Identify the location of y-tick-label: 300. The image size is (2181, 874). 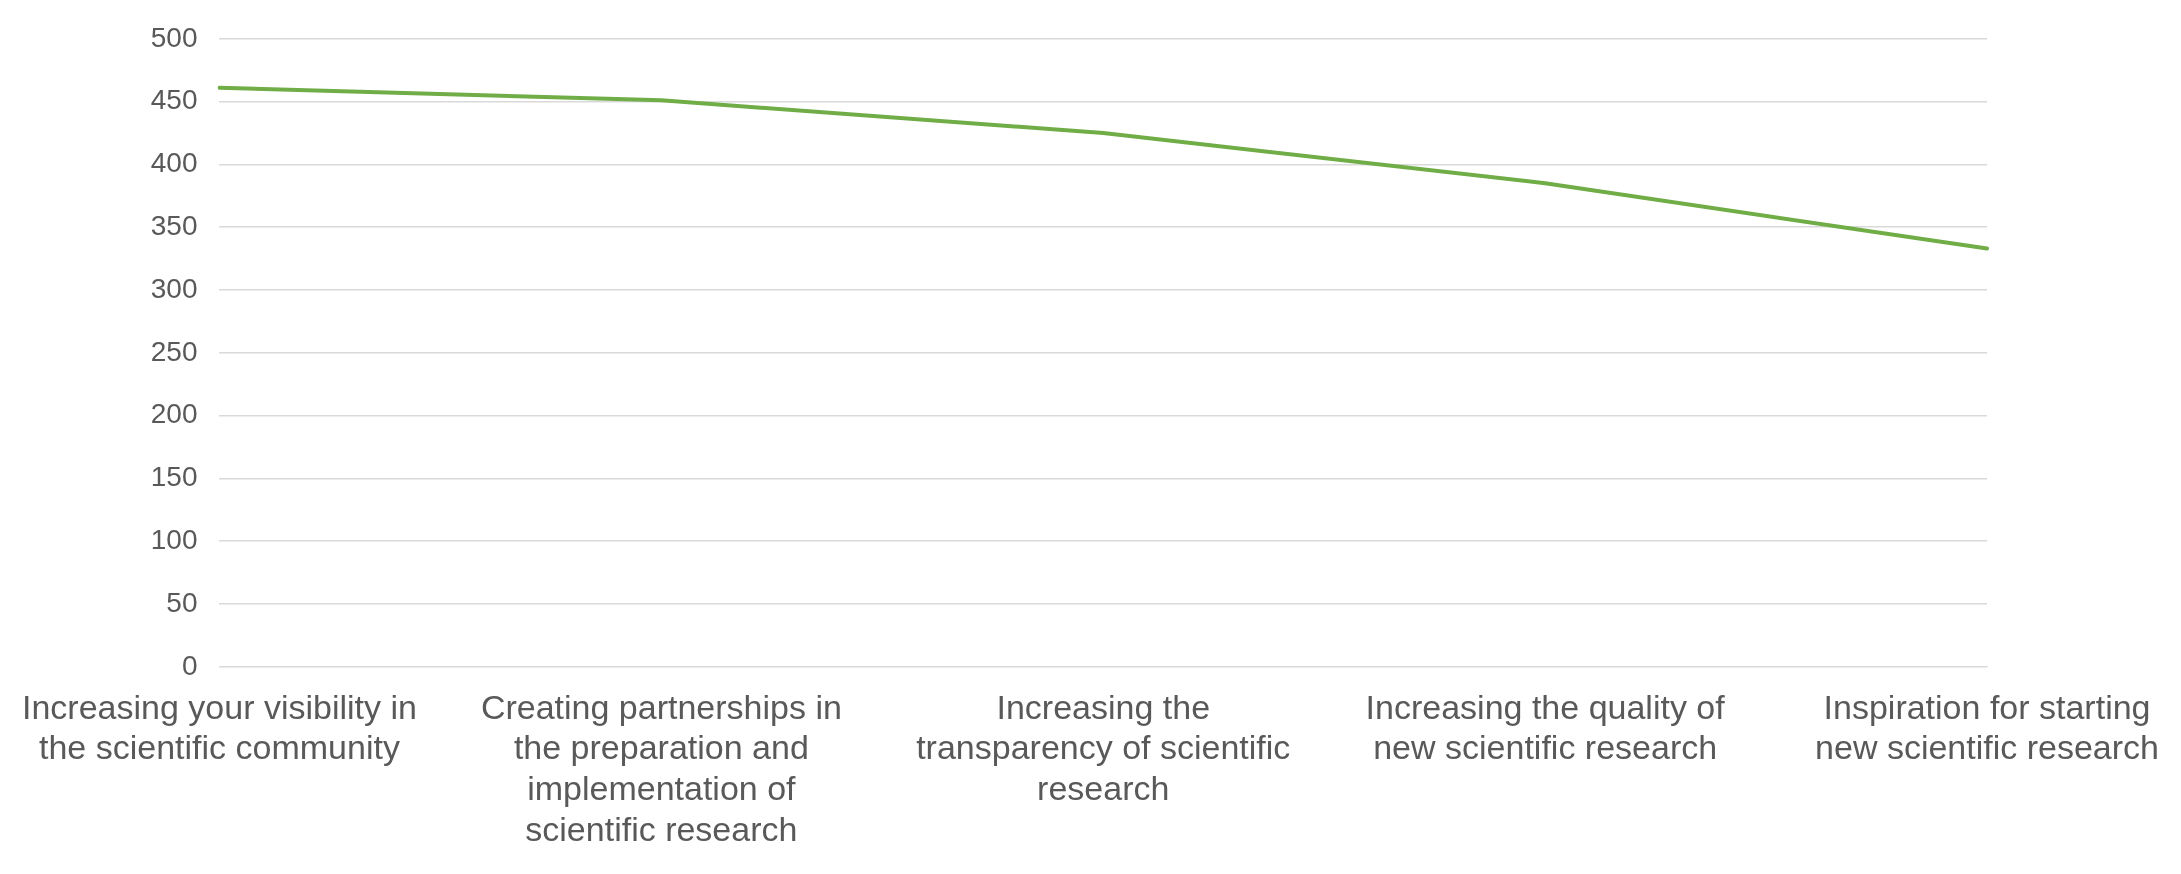
(174, 288).